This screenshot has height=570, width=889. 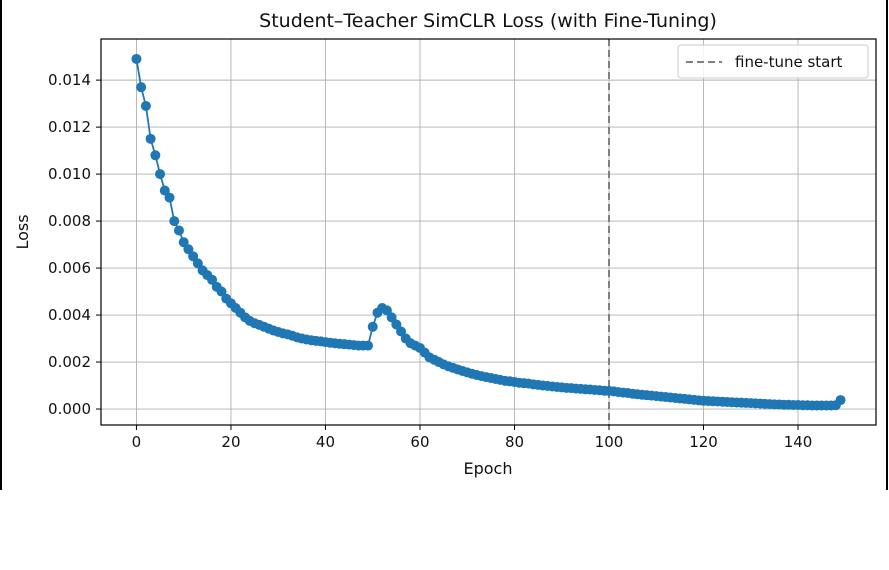 What do you see at coordinates (69, 80) in the screenshot?
I see `y-tick-label: 0.014` at bounding box center [69, 80].